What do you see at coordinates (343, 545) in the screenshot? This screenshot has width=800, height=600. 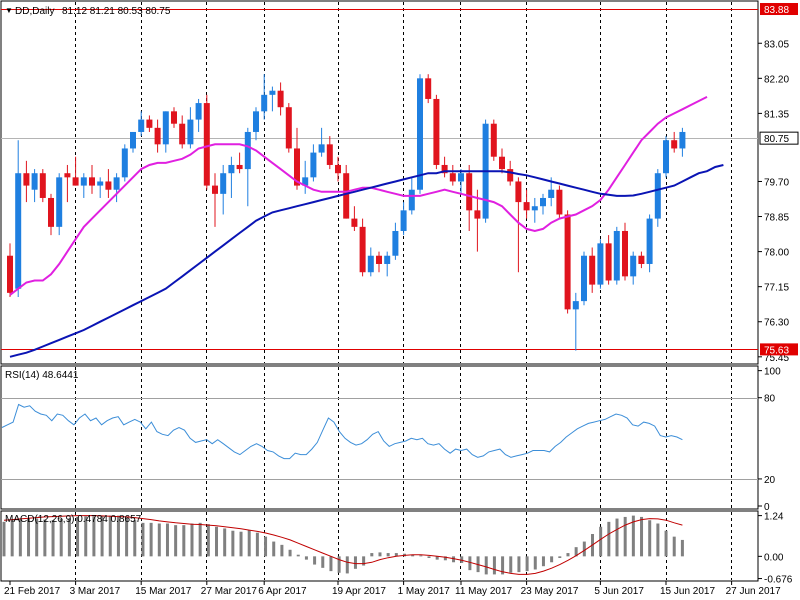 I see `macd-signal-series` at bounding box center [343, 545].